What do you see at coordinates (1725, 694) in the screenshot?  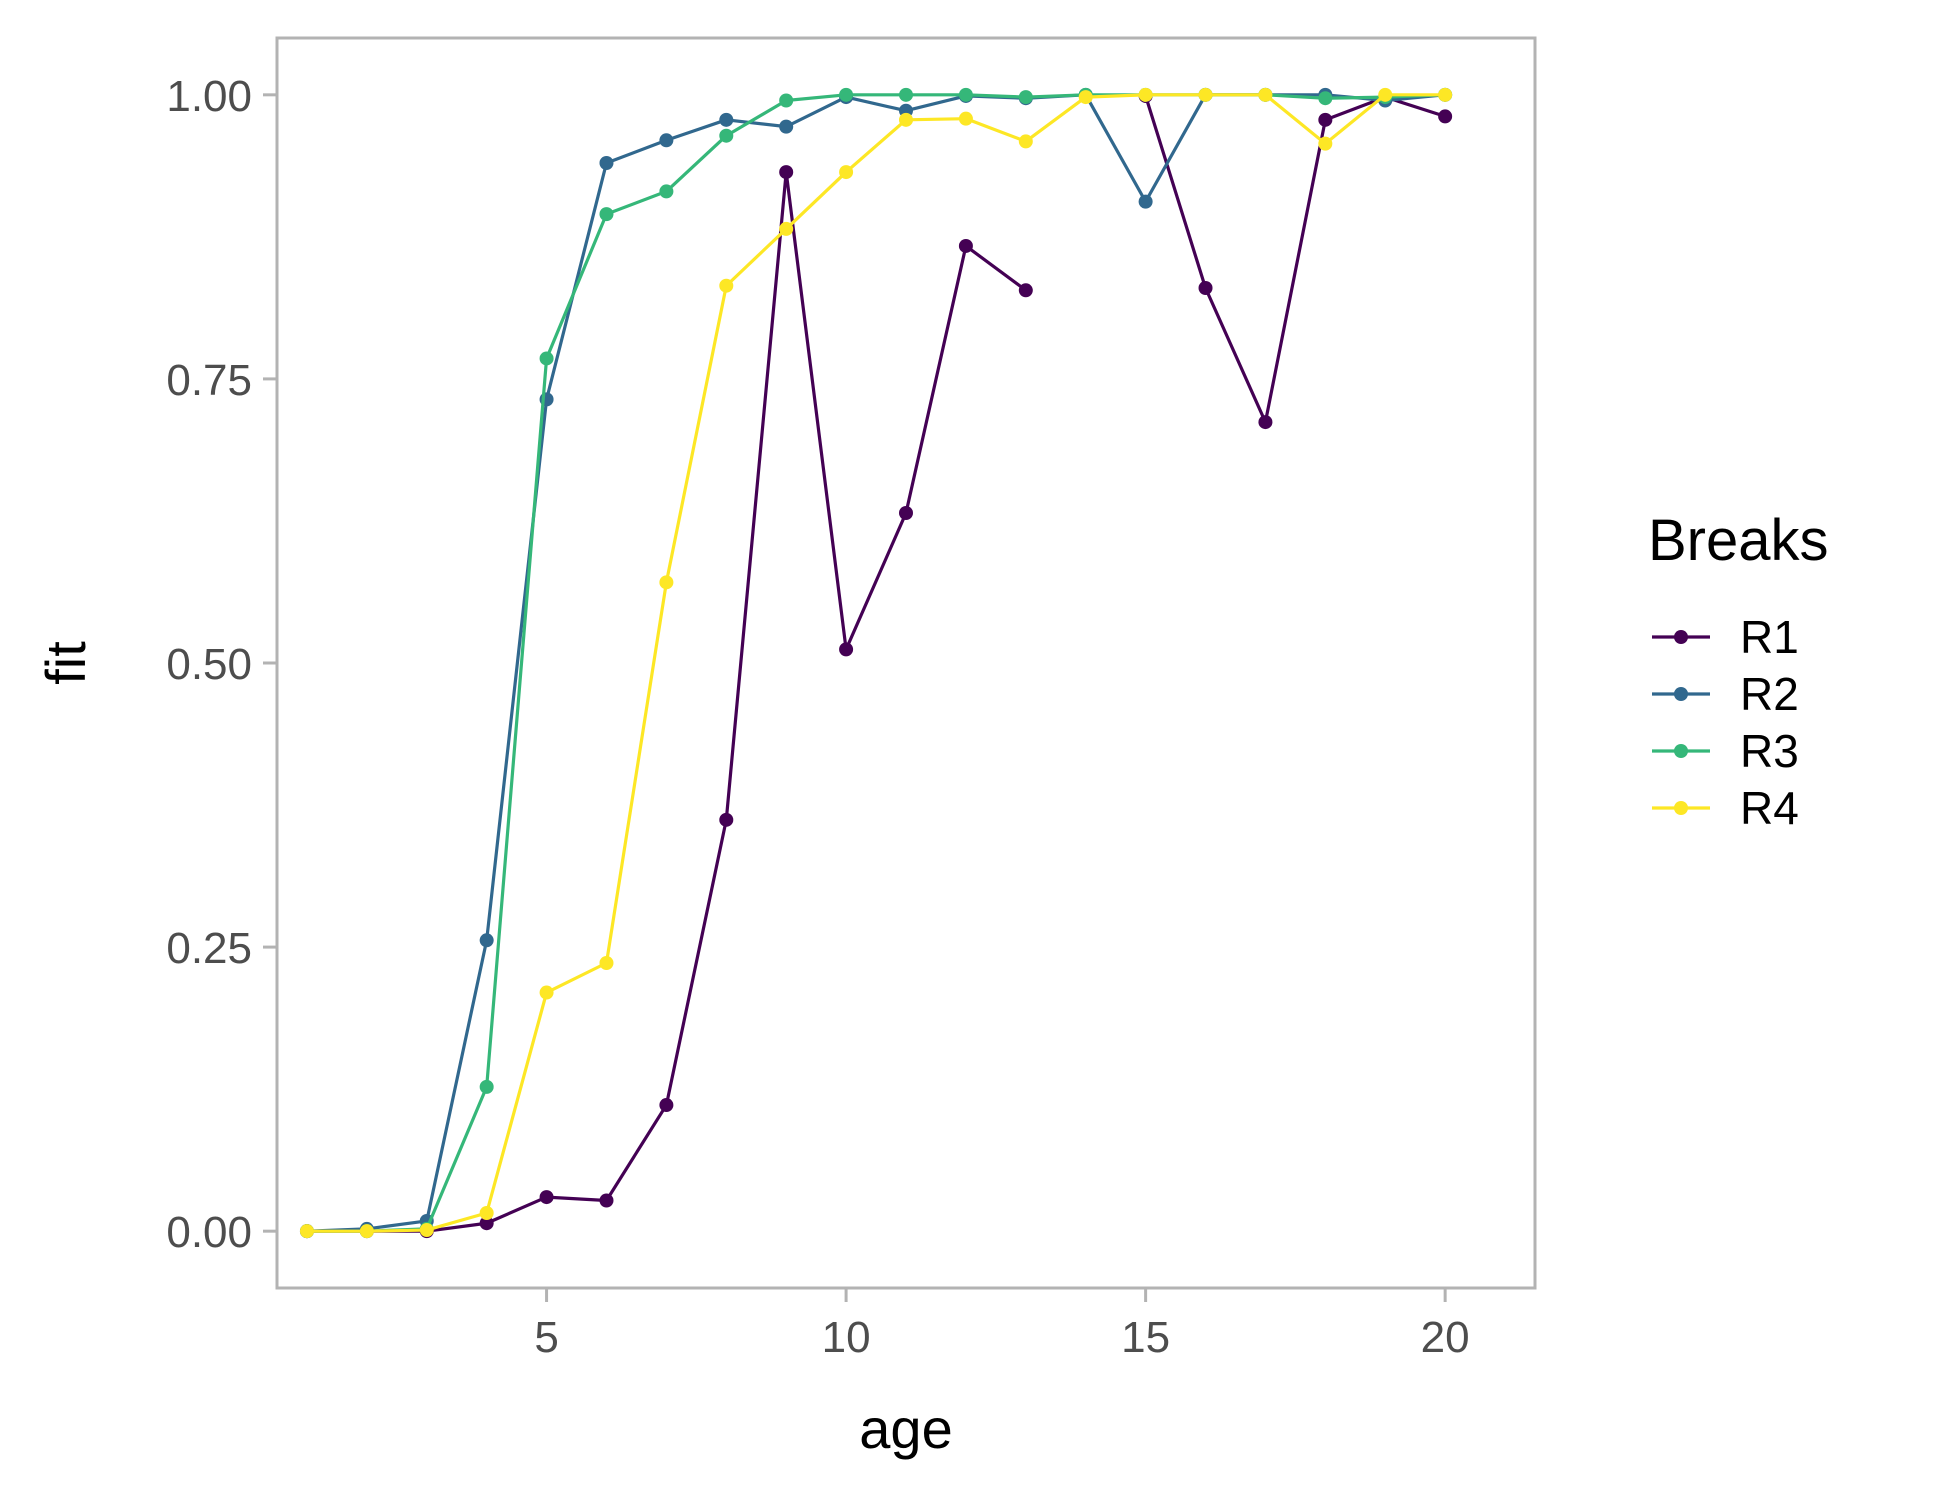 I see `legend-item-r2: R2` at bounding box center [1725, 694].